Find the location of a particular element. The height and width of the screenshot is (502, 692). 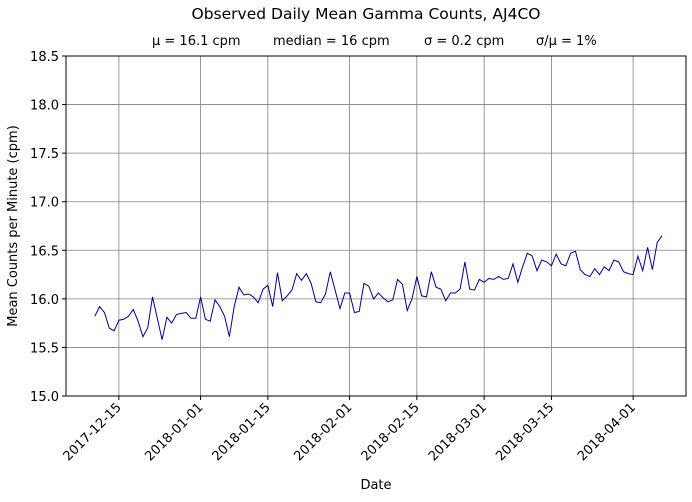

x-tick-label: 2018-02-01 is located at coordinates (323, 432).